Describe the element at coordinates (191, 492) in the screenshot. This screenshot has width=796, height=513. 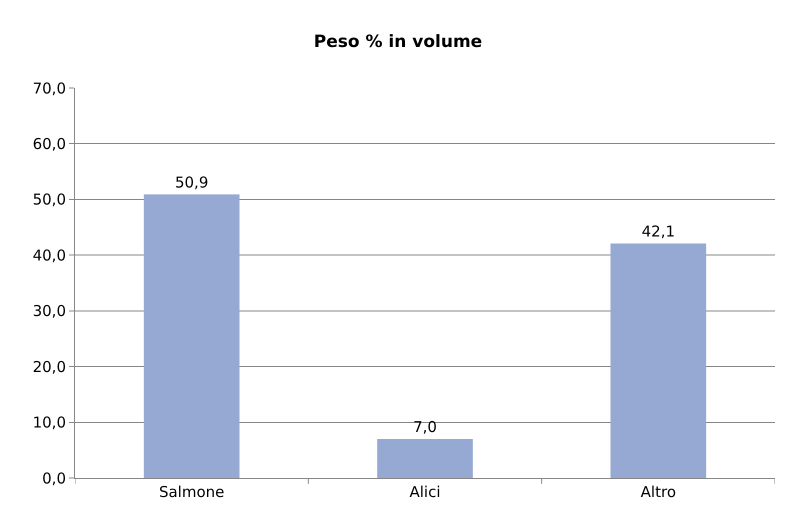
I see `x-tick-label: Salmone` at that location.